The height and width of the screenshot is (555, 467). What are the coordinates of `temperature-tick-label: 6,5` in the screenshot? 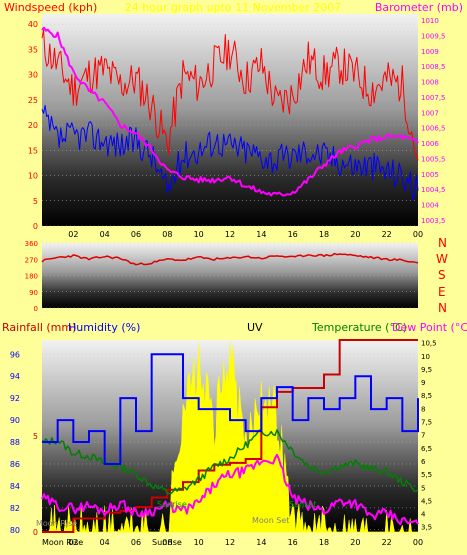 It's located at (426, 449).